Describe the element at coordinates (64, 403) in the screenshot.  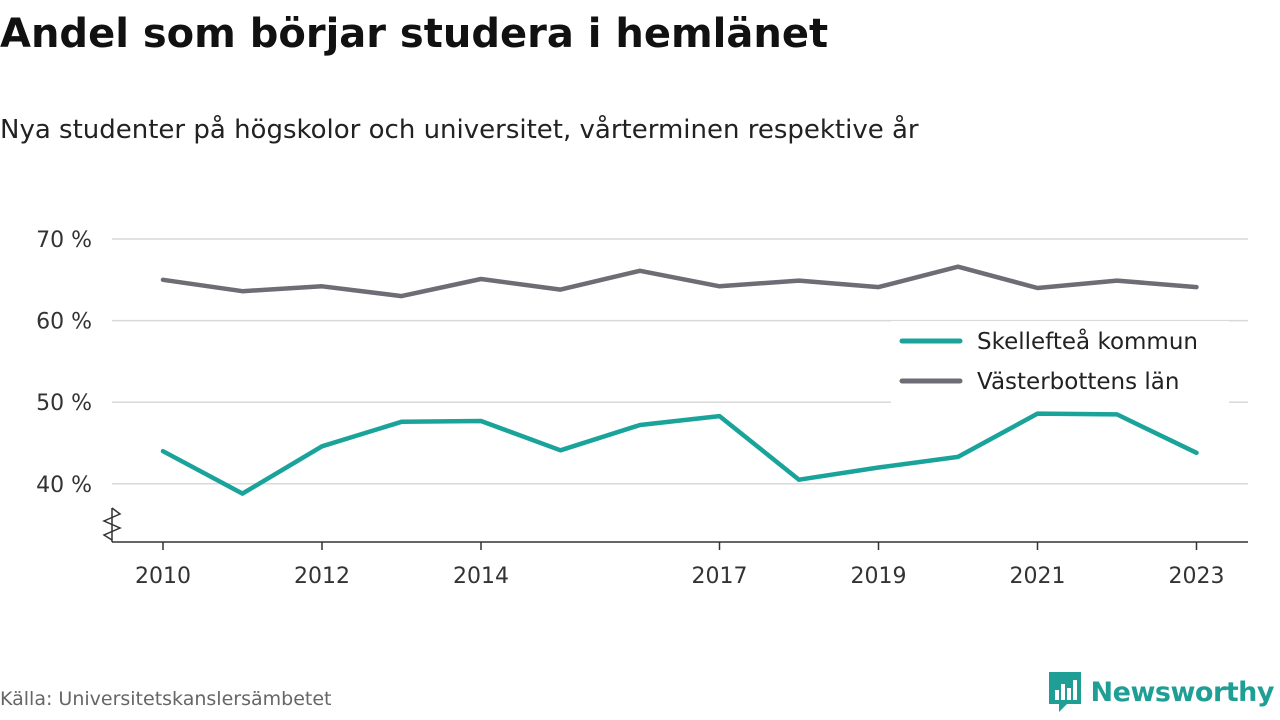
I see `y-tick-label: 50 %` at that location.